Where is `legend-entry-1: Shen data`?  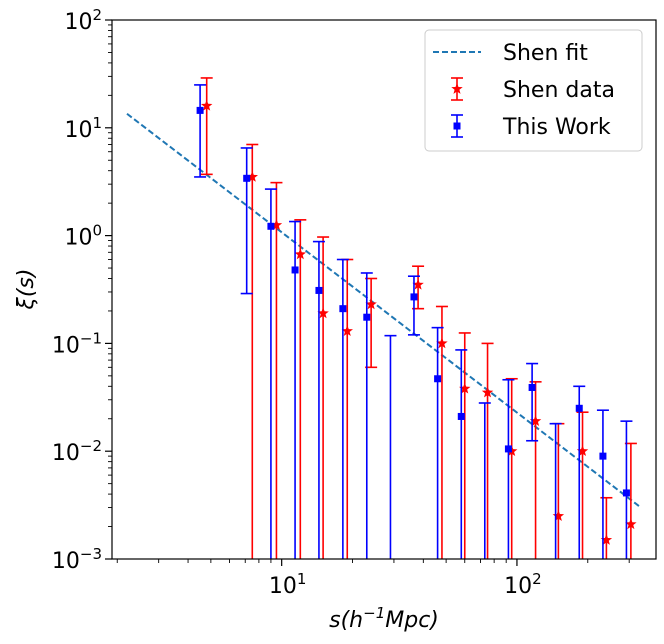
legend-entry-1: Shen data is located at coordinates (533, 90).